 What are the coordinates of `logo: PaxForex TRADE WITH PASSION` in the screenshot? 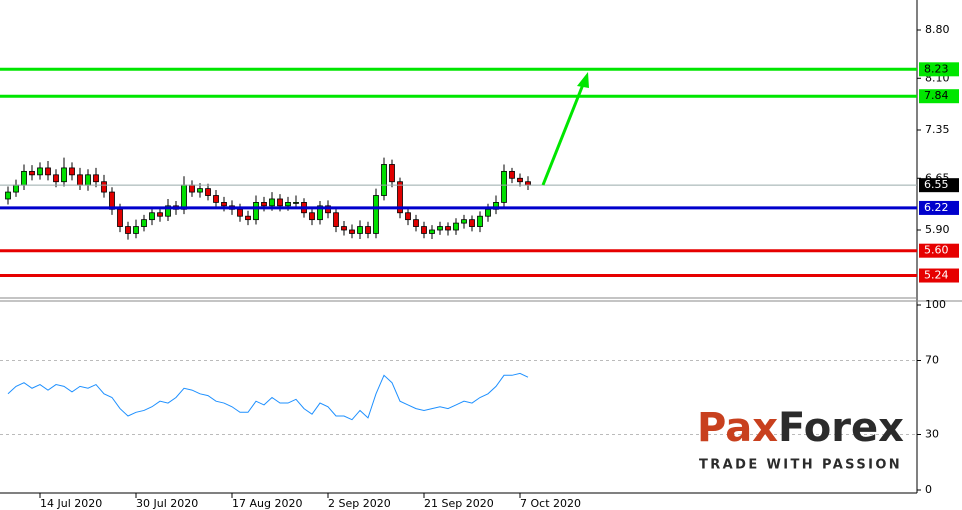 It's located at (800, 439).